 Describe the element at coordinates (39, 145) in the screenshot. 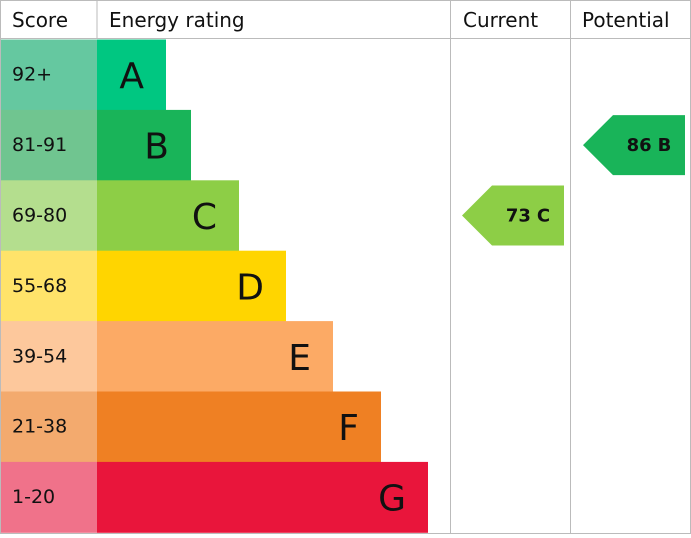

I see `score-range: 81-91` at that location.